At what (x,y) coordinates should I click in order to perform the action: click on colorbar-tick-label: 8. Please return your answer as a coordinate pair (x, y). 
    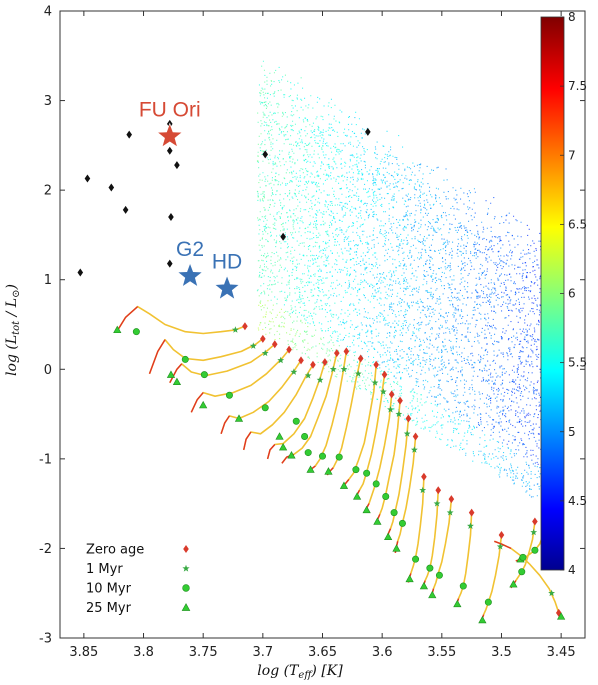
    Looking at the image, I should click on (572, 17).